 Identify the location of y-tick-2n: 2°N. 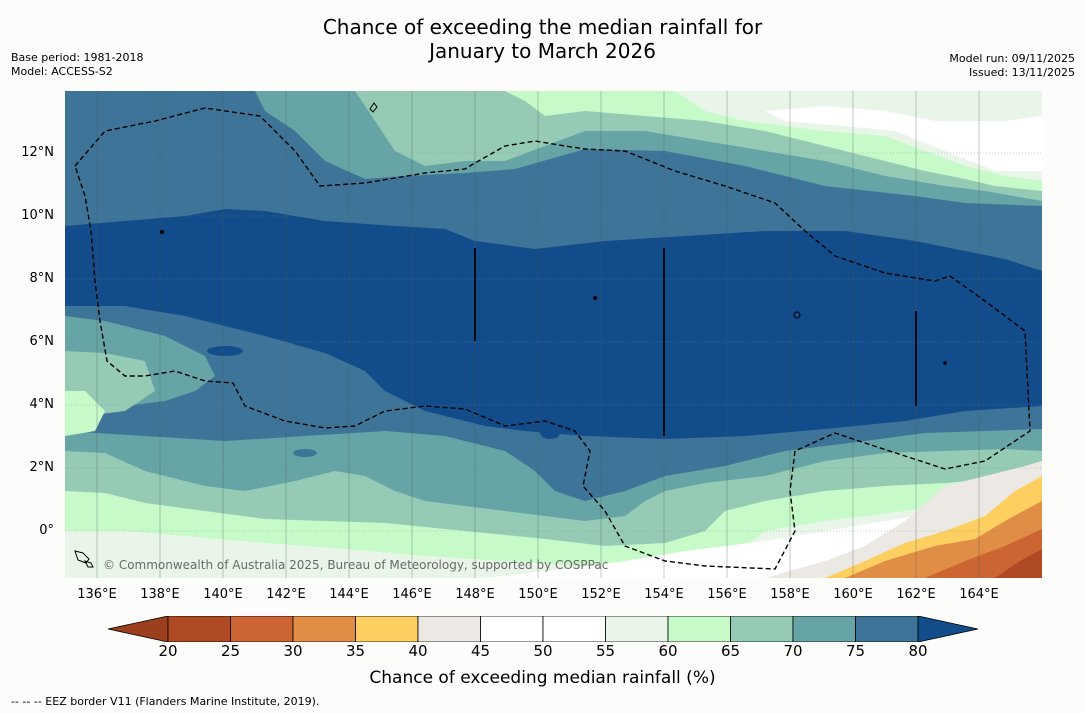
(42, 467).